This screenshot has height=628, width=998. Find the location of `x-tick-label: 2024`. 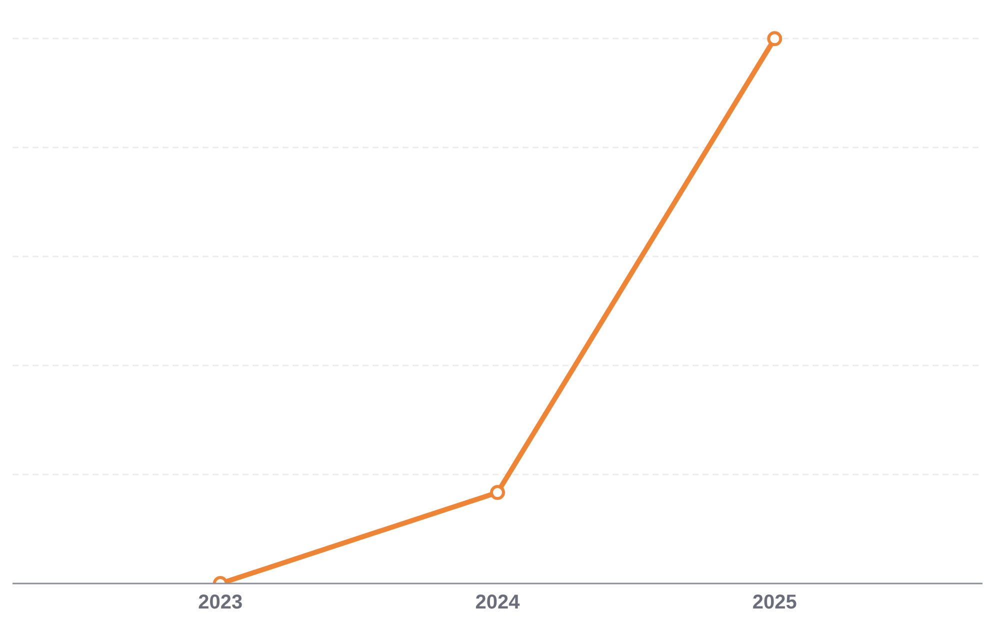

x-tick-label: 2024 is located at coordinates (498, 603).